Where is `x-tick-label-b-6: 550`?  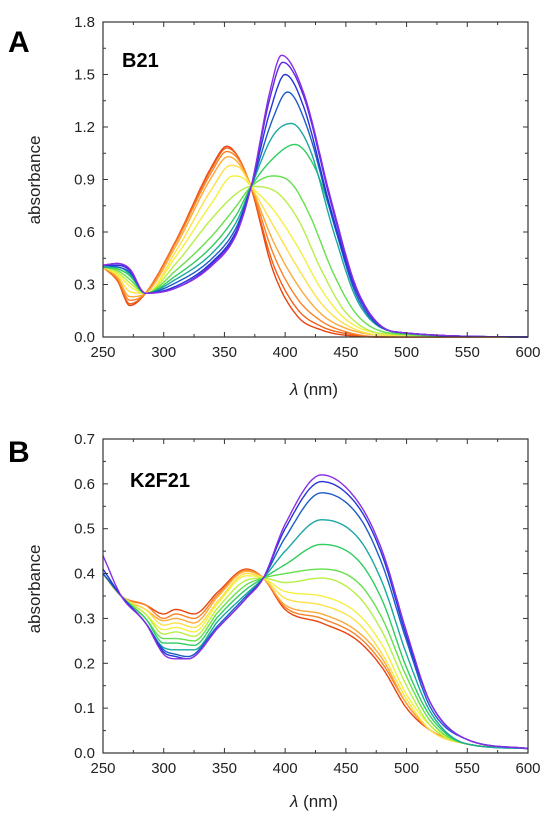 x-tick-label-b-6: 550 is located at coordinates (467, 768).